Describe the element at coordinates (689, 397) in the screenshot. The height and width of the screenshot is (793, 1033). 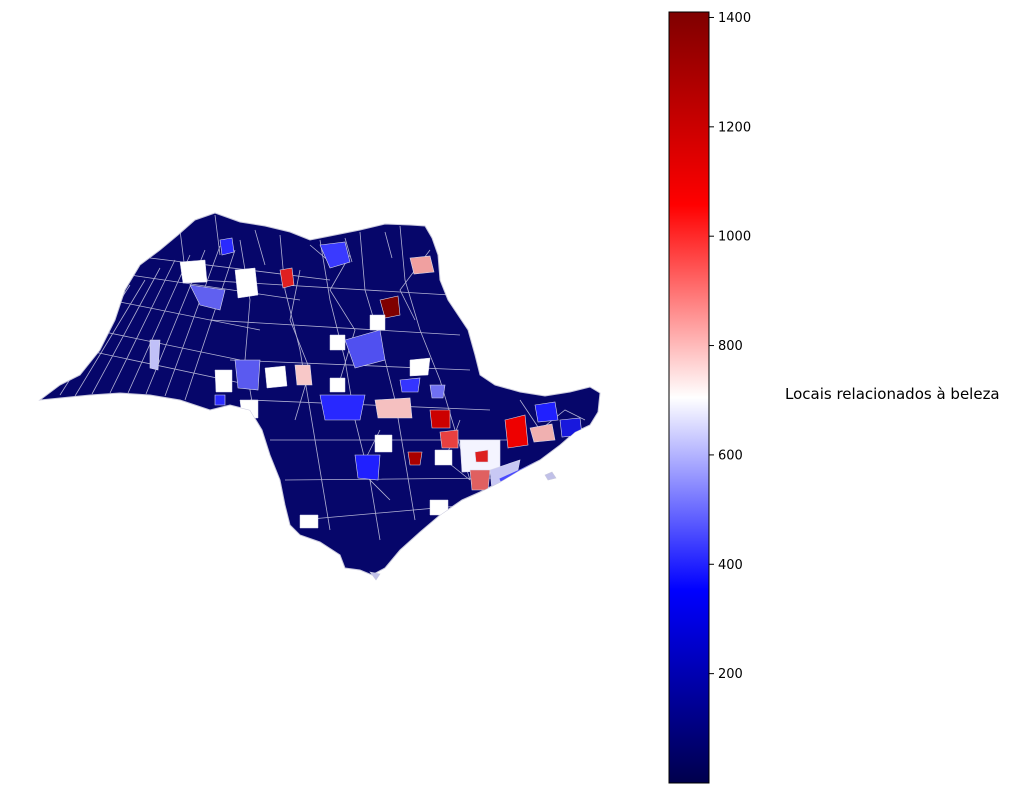
I see `colorbar-gradient` at that location.